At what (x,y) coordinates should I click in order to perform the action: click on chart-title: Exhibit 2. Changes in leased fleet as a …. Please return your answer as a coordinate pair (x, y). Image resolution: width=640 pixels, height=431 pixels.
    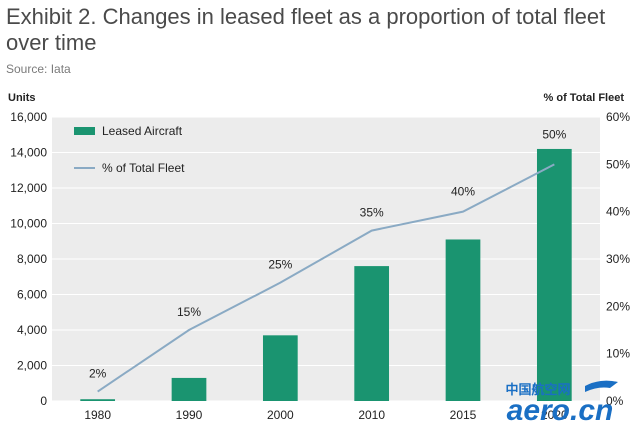
    Looking at the image, I should click on (306, 29).